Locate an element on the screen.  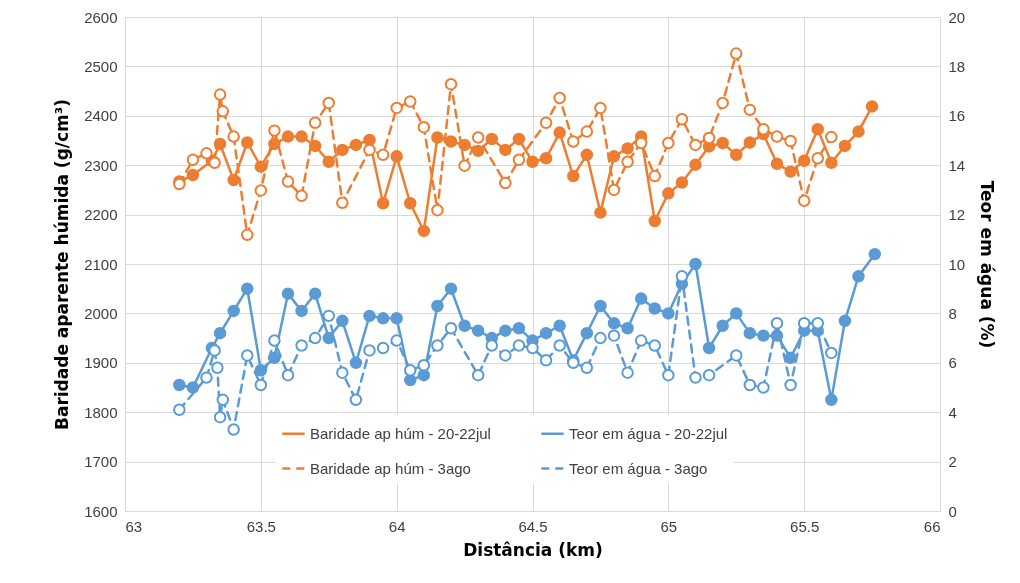
y2-tick-label: 8 is located at coordinates (952, 313).